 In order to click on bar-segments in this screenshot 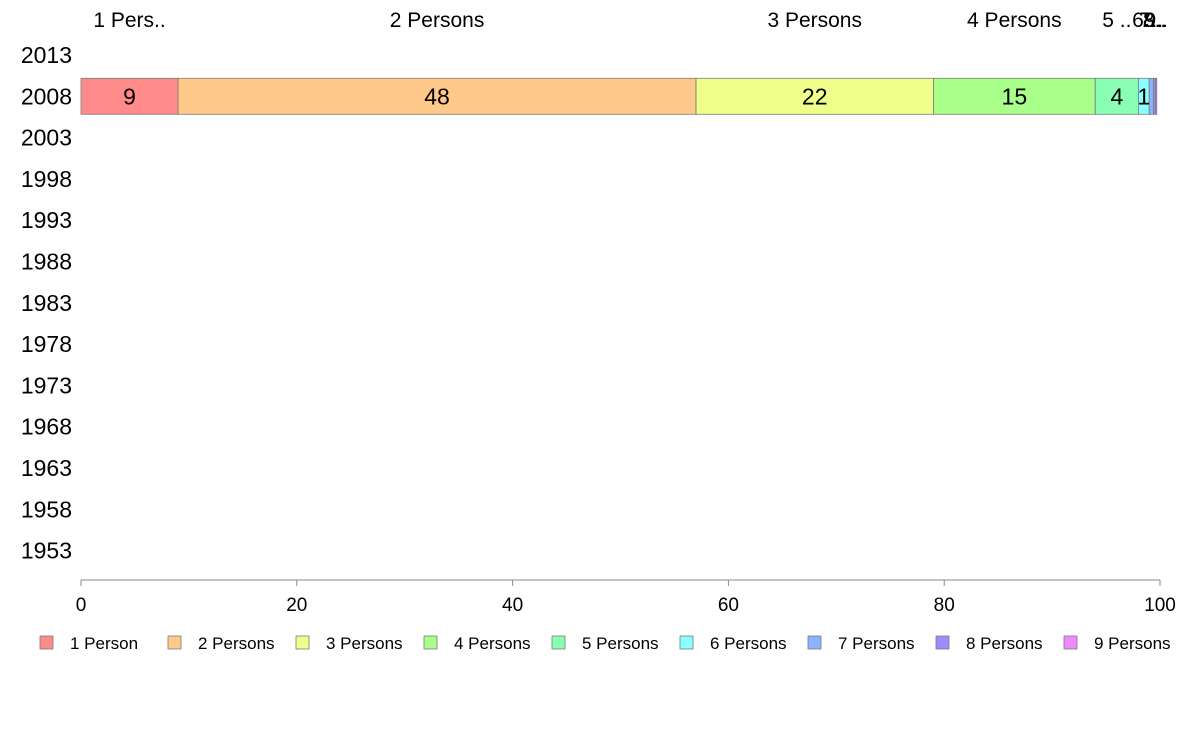, I will do `click(619, 96)`.